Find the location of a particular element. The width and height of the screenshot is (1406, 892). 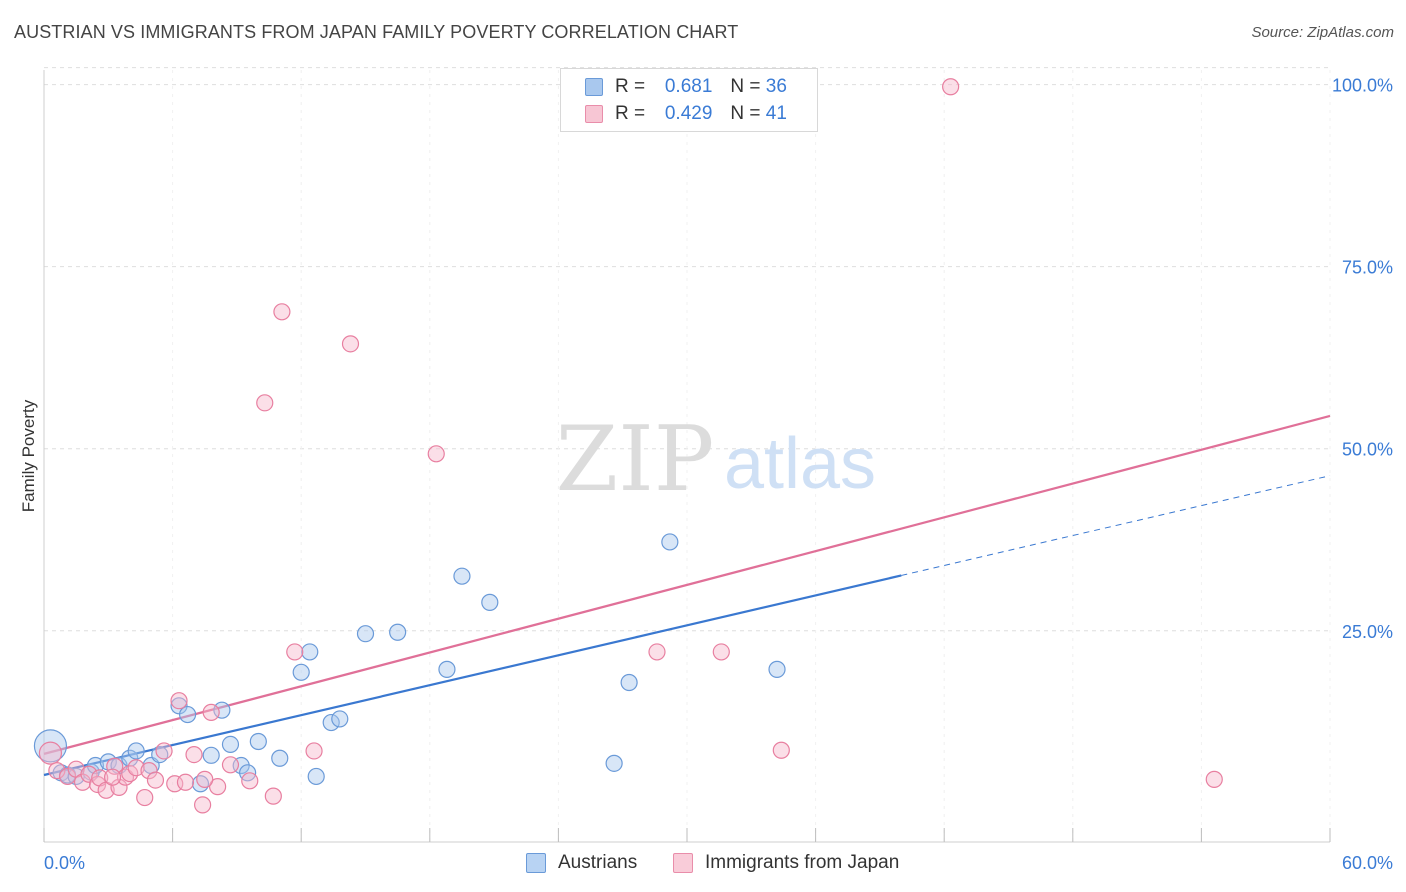

legend-row-austrians: R = 0.681 N = 36 is located at coordinates (686, 87).